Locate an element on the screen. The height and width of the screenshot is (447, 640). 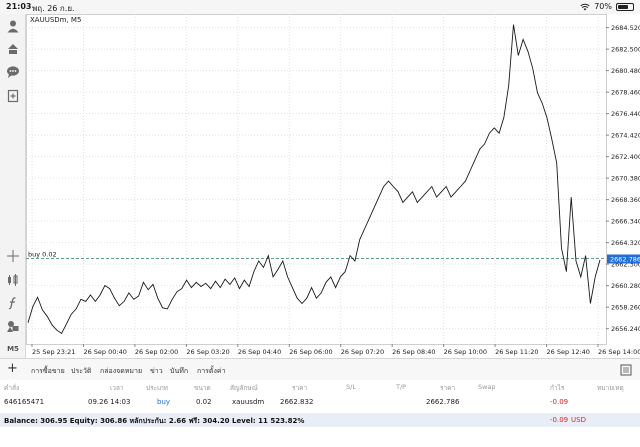
function-tool is located at coordinates (13, 303).